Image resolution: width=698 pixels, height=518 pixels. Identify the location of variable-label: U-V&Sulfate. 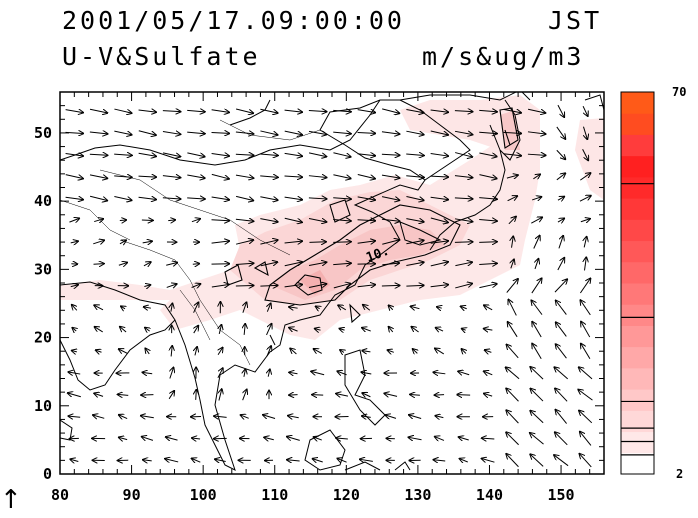
(161, 56).